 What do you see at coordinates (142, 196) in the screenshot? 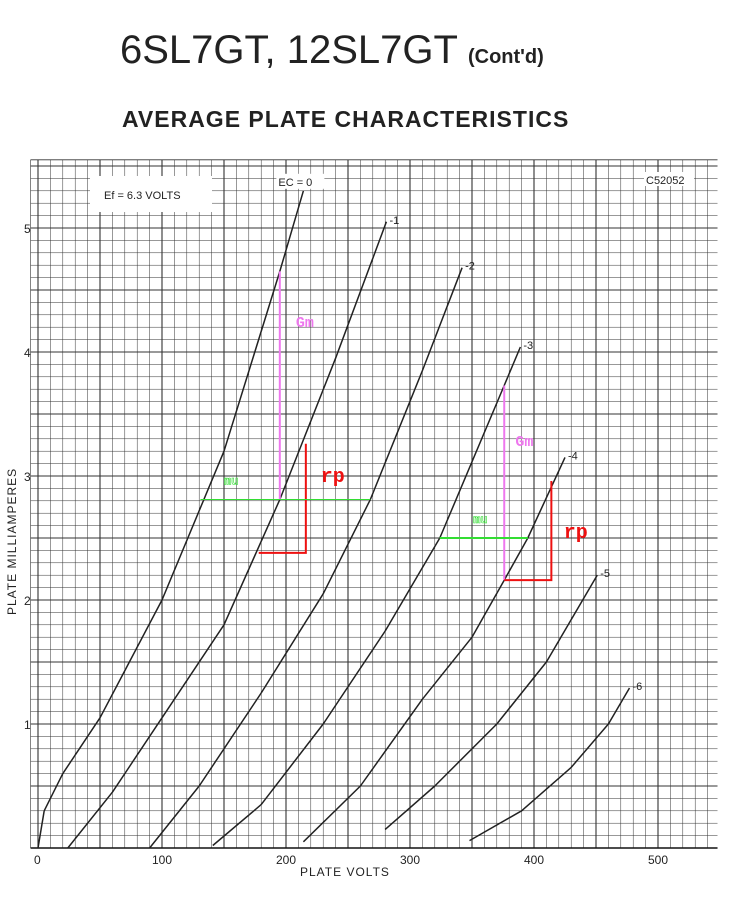
I see `condition-label: Ef = 6.3 VOLTS` at bounding box center [142, 196].